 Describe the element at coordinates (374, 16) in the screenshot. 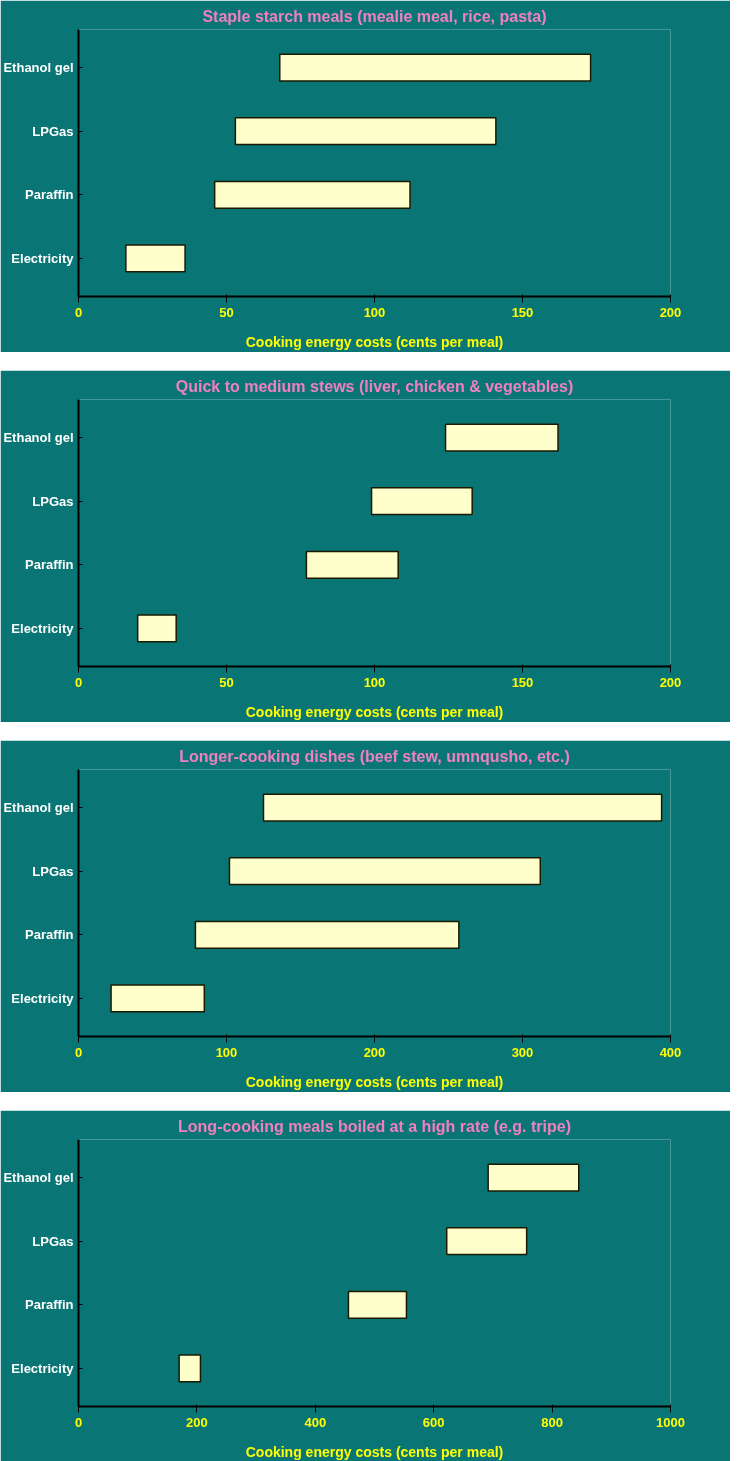

I see `chart-title: Staple starch meals (mealie meal, rice, pasta)` at that location.